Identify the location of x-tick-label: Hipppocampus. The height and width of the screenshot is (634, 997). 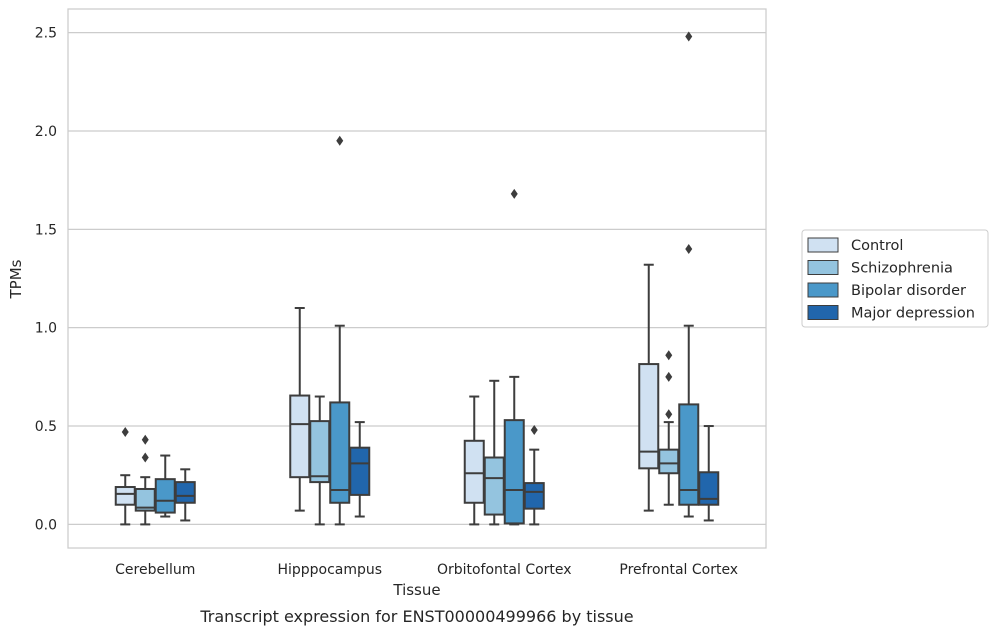
(329, 570).